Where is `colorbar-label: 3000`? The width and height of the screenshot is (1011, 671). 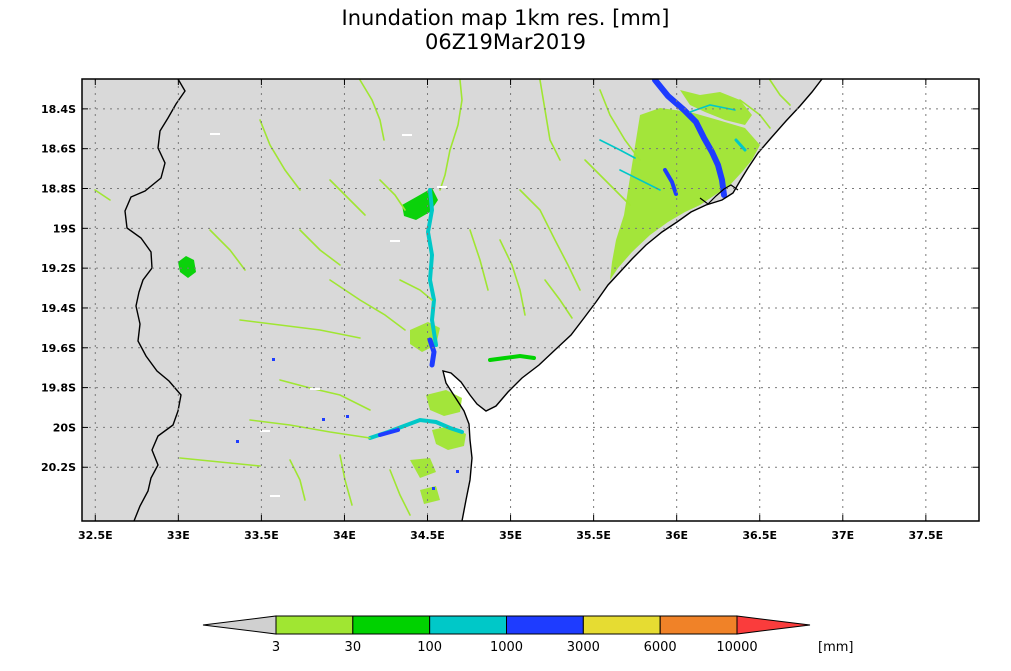
colorbar-label: 3000 is located at coordinates (583, 647).